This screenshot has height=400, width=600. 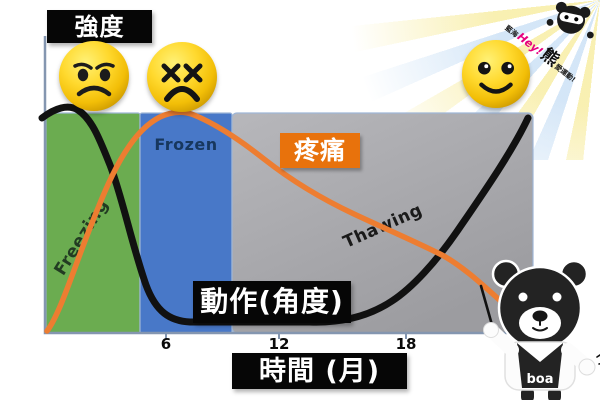 What do you see at coordinates (166, 344) in the screenshot?
I see `x-tick-6: 6` at bounding box center [166, 344].